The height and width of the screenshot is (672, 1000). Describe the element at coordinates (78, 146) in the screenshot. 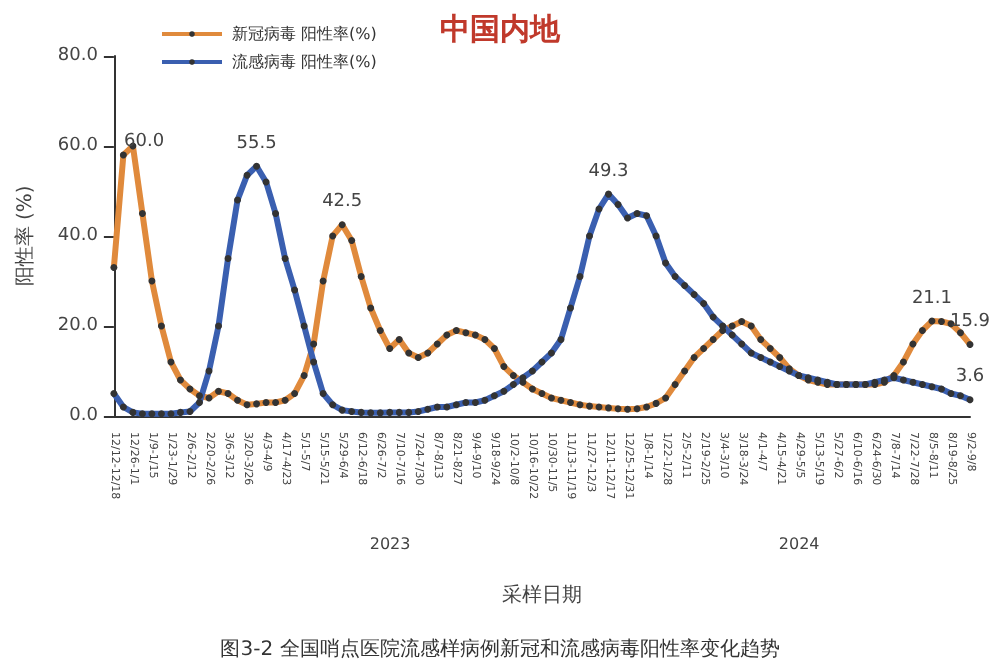

I see `y-tick-label: 60.0` at that location.